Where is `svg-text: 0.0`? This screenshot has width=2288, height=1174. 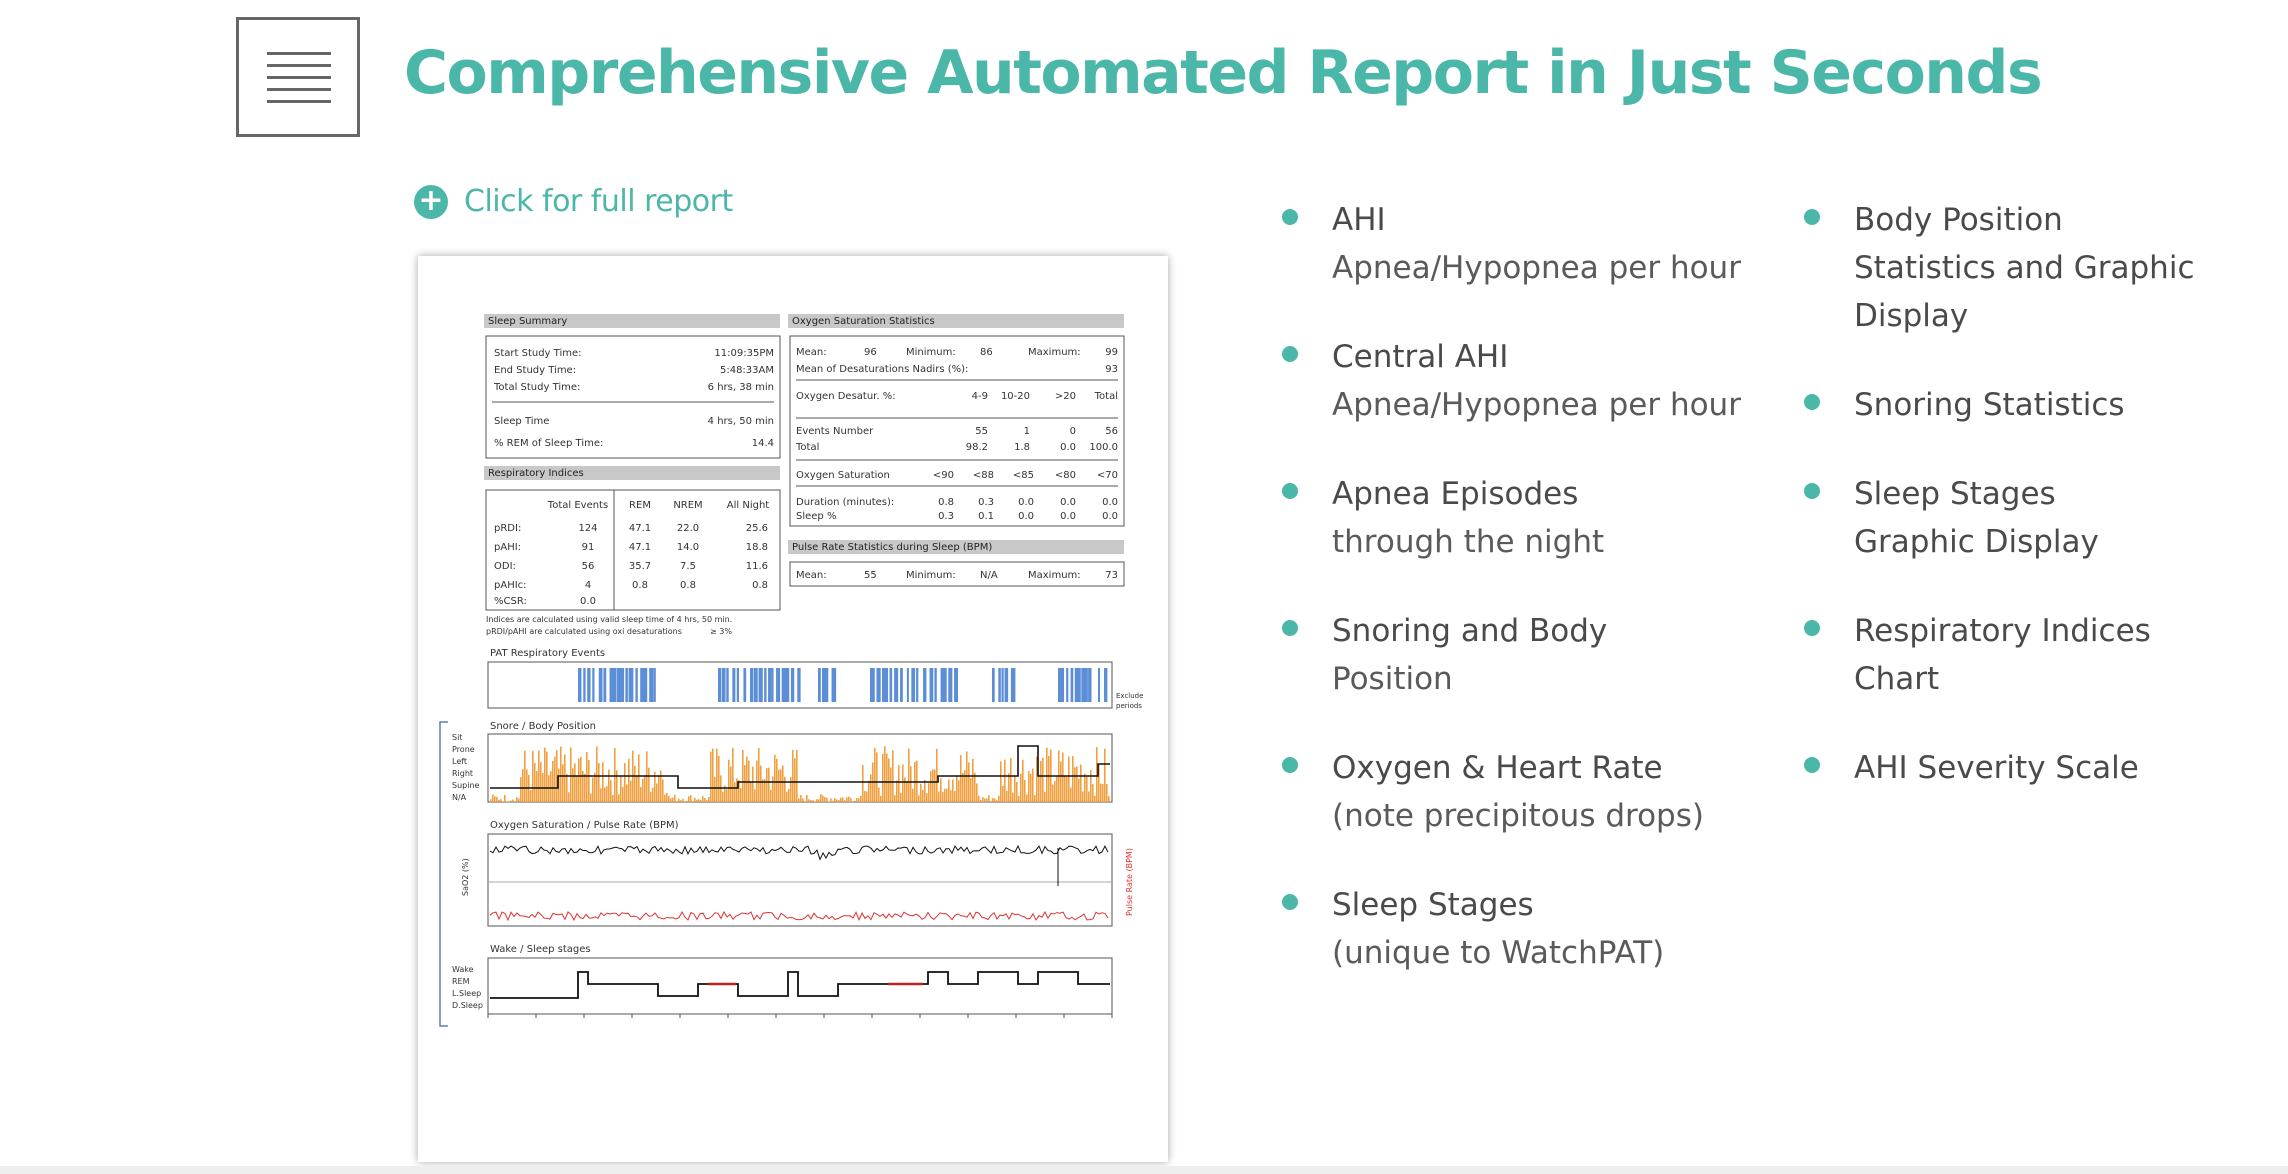 svg-text: 0.0 is located at coordinates (1068, 502).